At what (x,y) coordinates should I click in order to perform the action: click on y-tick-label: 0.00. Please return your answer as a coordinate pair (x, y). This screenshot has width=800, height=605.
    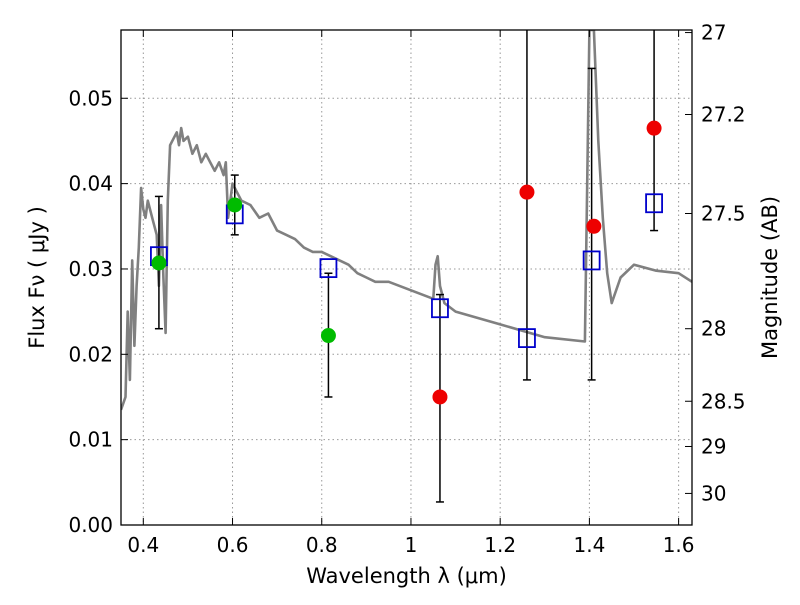
    Looking at the image, I should click on (90, 525).